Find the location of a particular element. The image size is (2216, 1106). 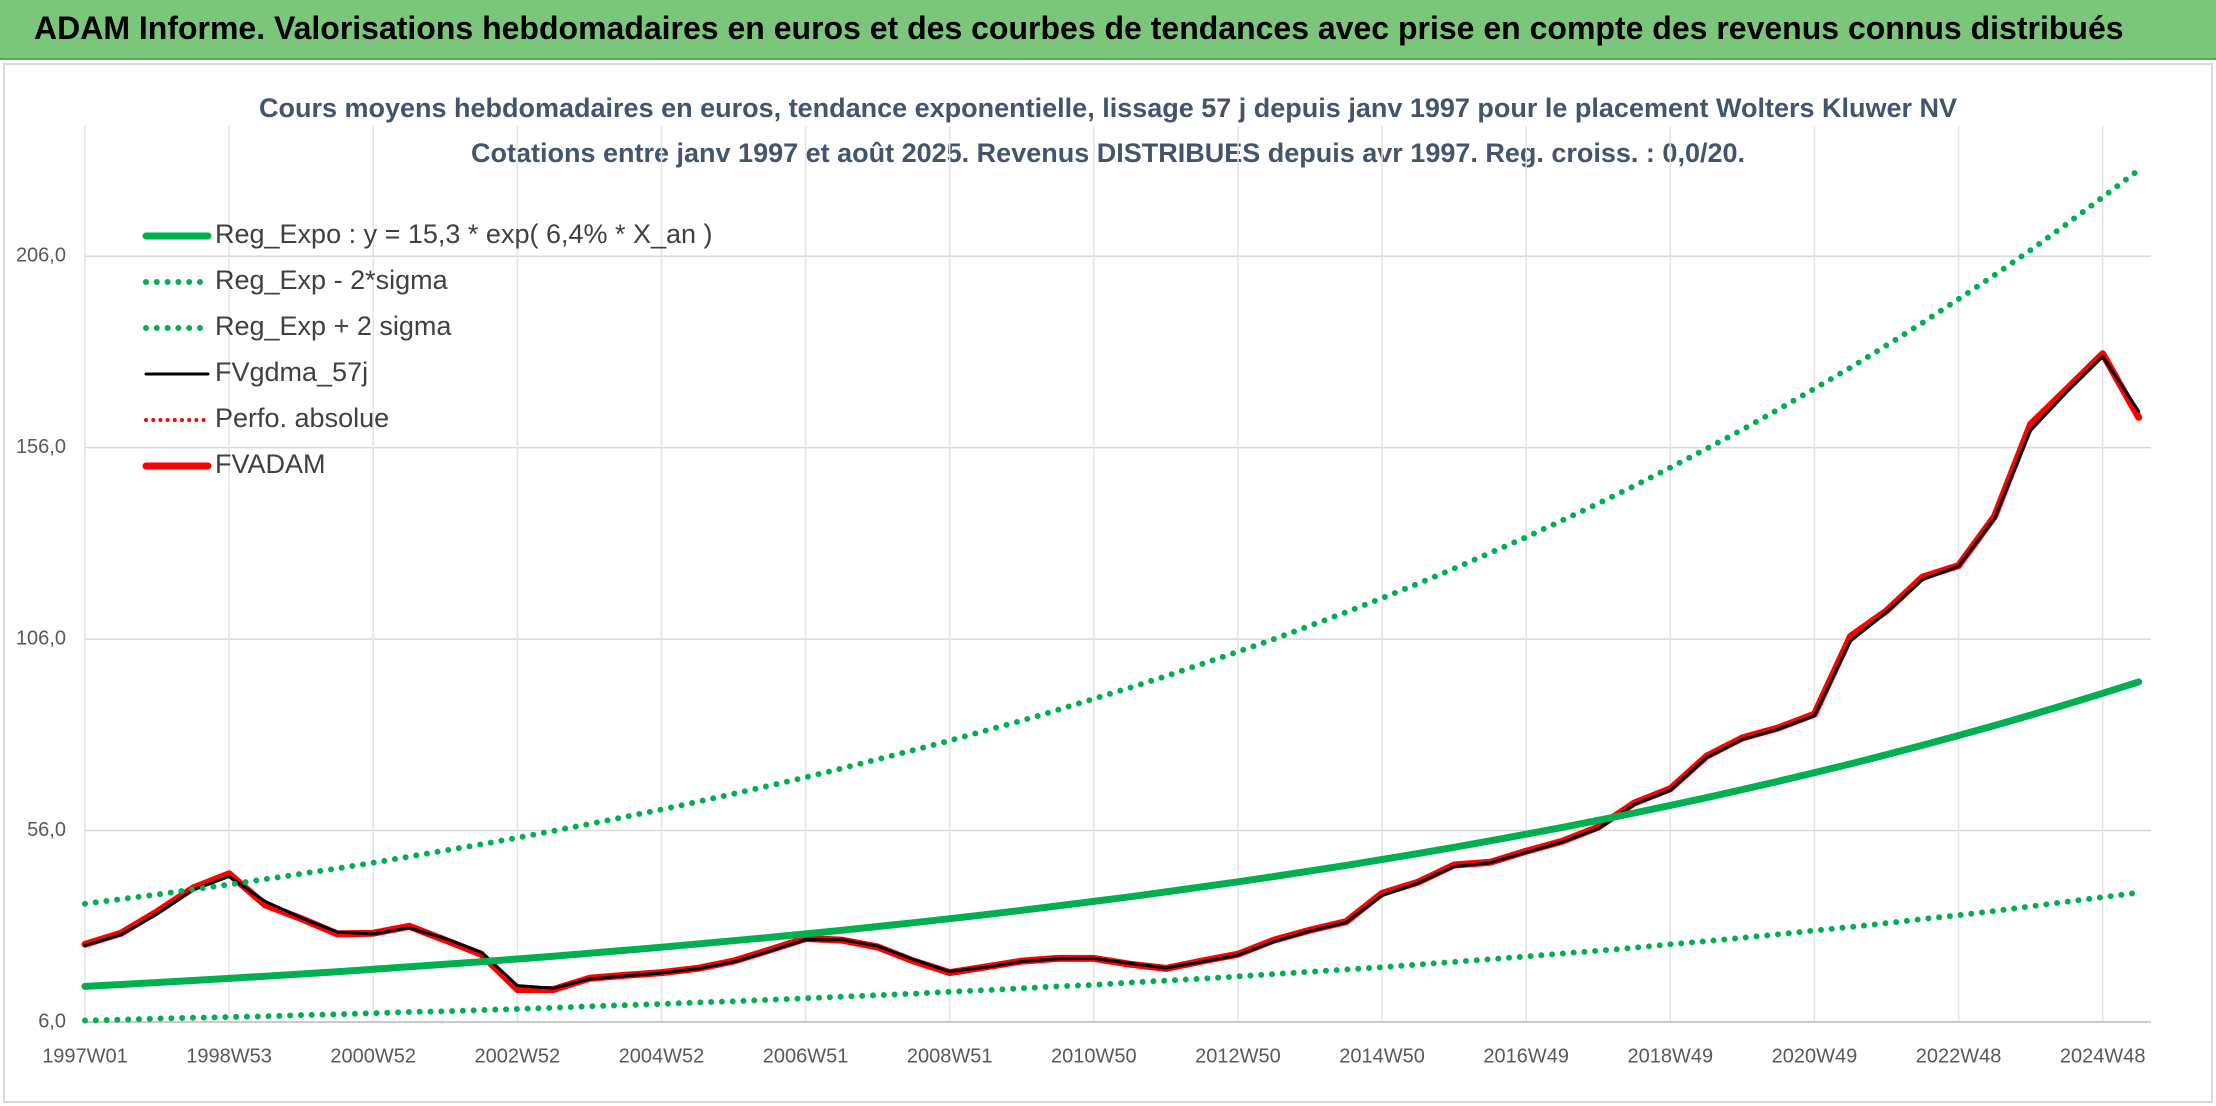

x-tick-label: 2002W52 is located at coordinates (518, 1056).